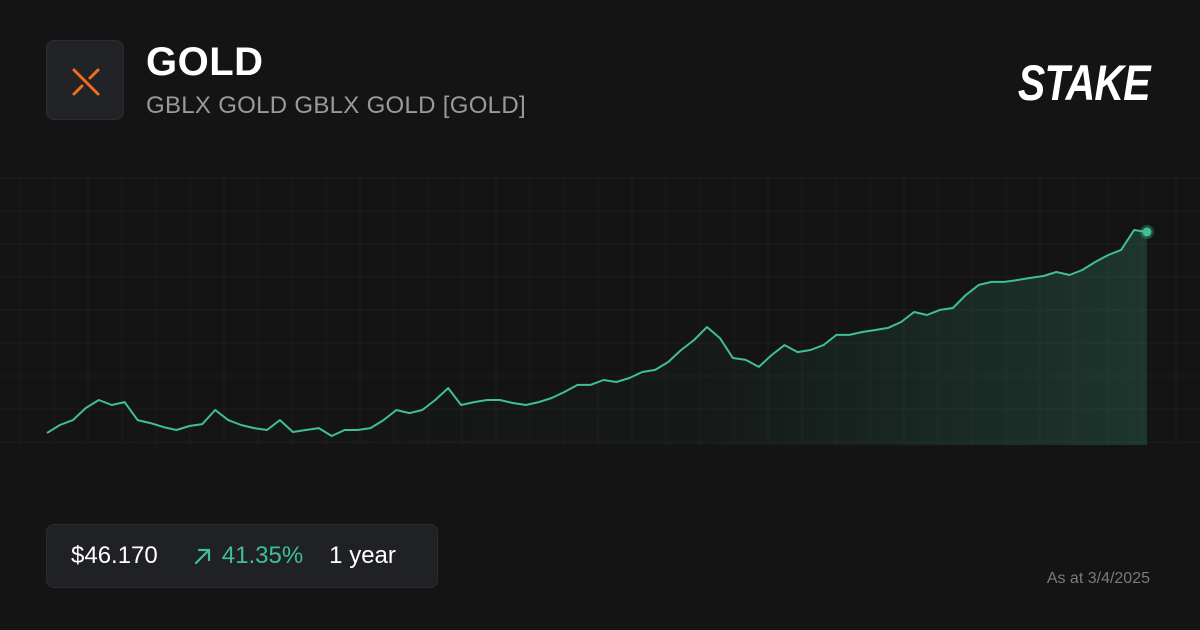 Image resolution: width=1200 pixels, height=630 pixels. What do you see at coordinates (114, 555) in the screenshot?
I see `price: $46.170` at bounding box center [114, 555].